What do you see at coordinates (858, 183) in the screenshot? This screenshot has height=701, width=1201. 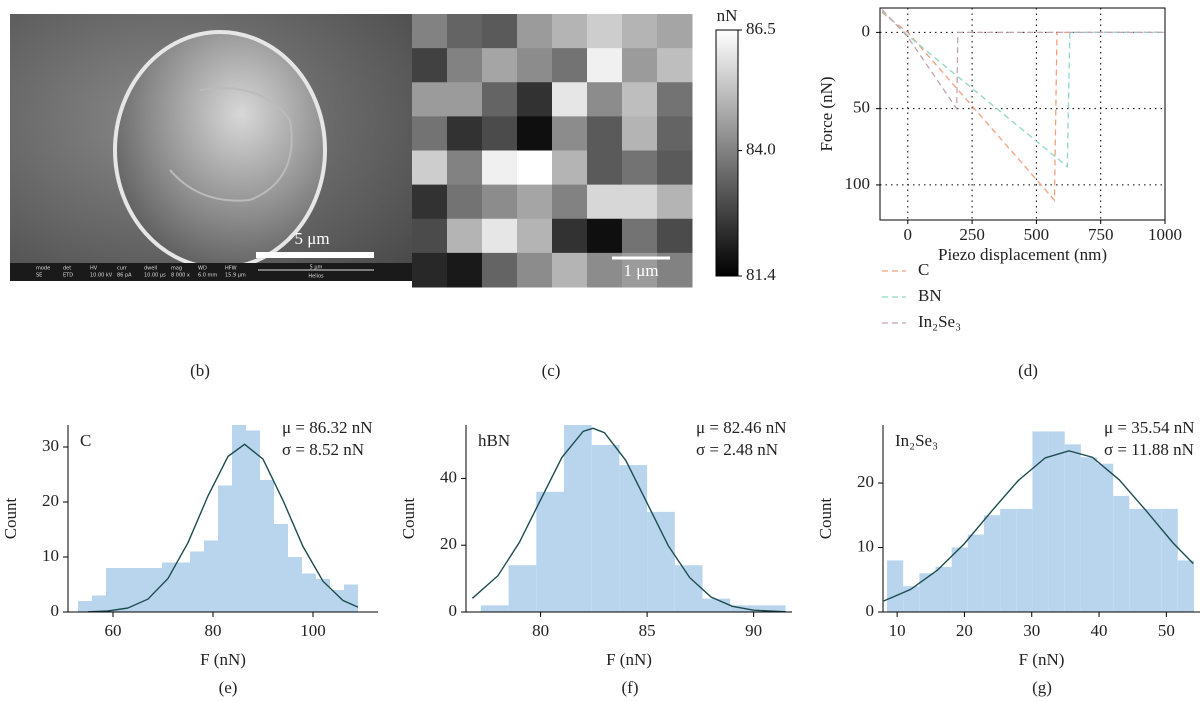 I see `y-tick-label: 100` at bounding box center [858, 183].